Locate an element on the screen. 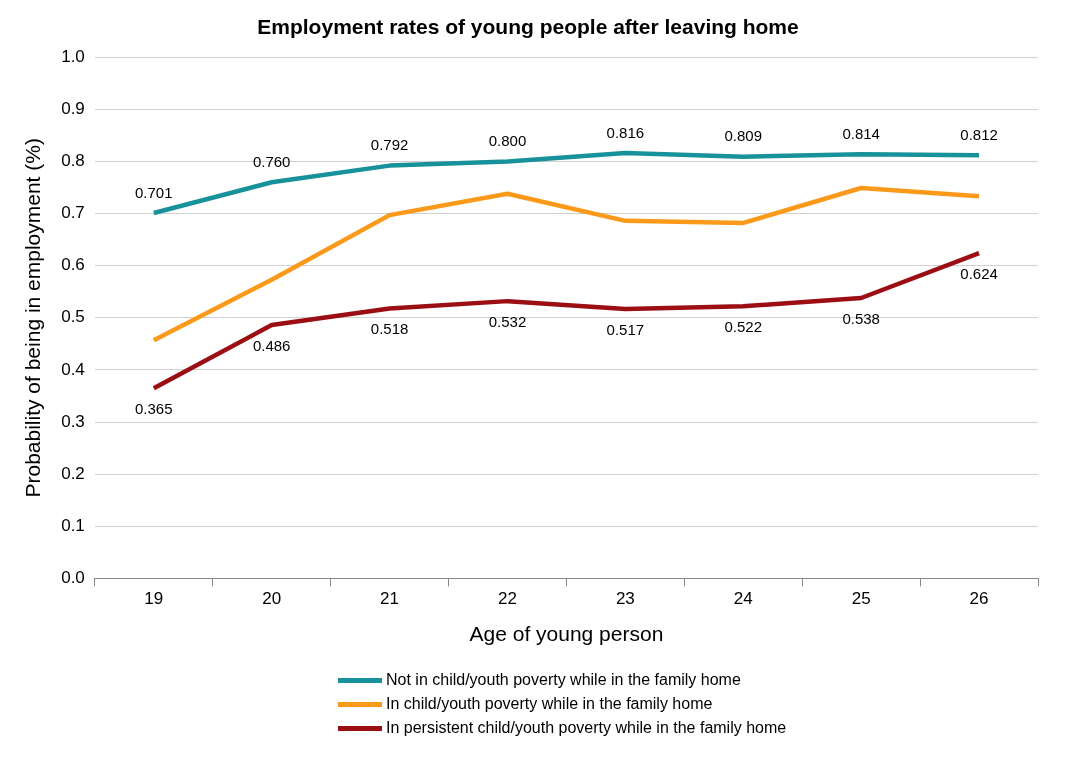 The width and height of the screenshot is (1076, 762). x-tick-label: 26 is located at coordinates (979, 599).